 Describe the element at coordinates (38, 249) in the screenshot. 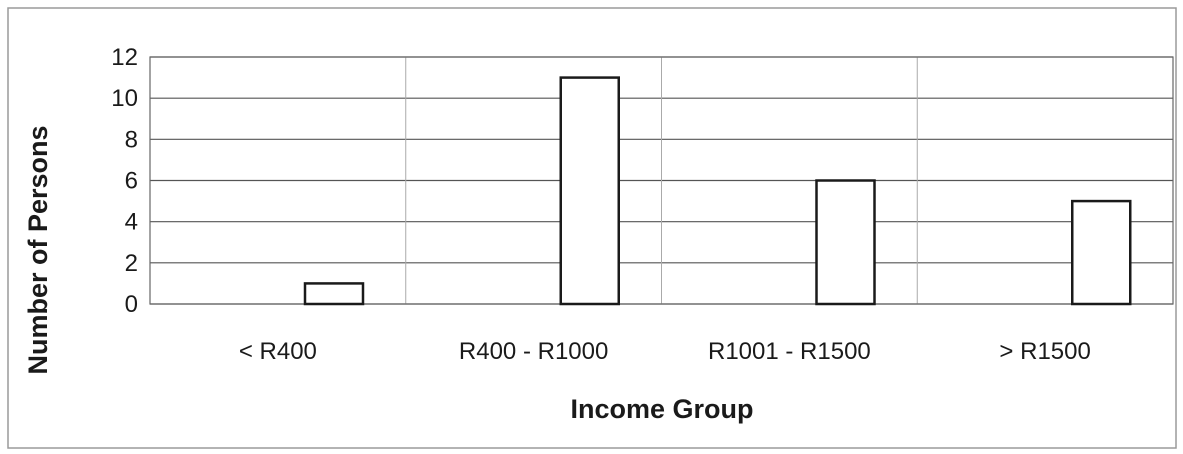

I see `y-axis-title: Number of Persons` at that location.